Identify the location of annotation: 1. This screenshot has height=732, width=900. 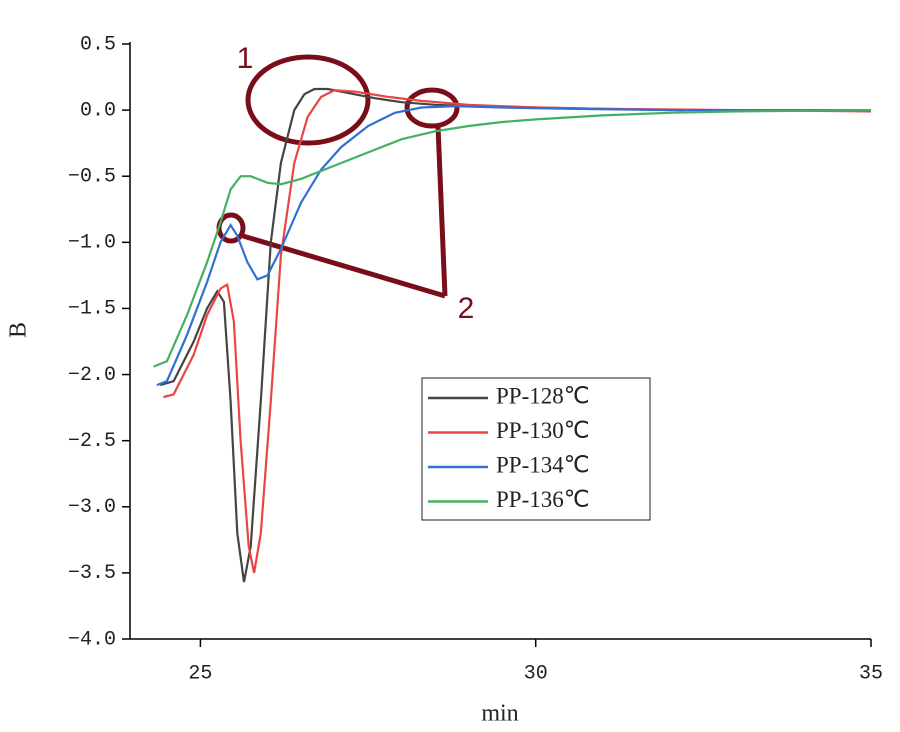
(245, 58).